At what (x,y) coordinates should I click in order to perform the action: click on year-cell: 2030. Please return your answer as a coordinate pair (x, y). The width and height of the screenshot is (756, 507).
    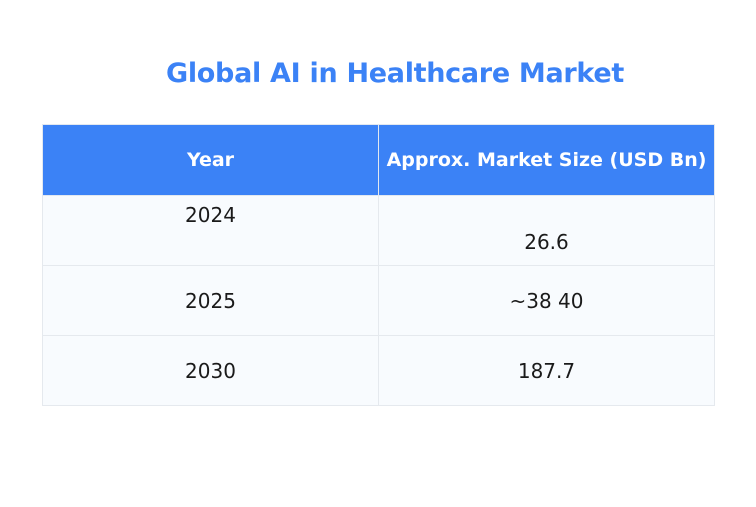
    Looking at the image, I should click on (210, 370).